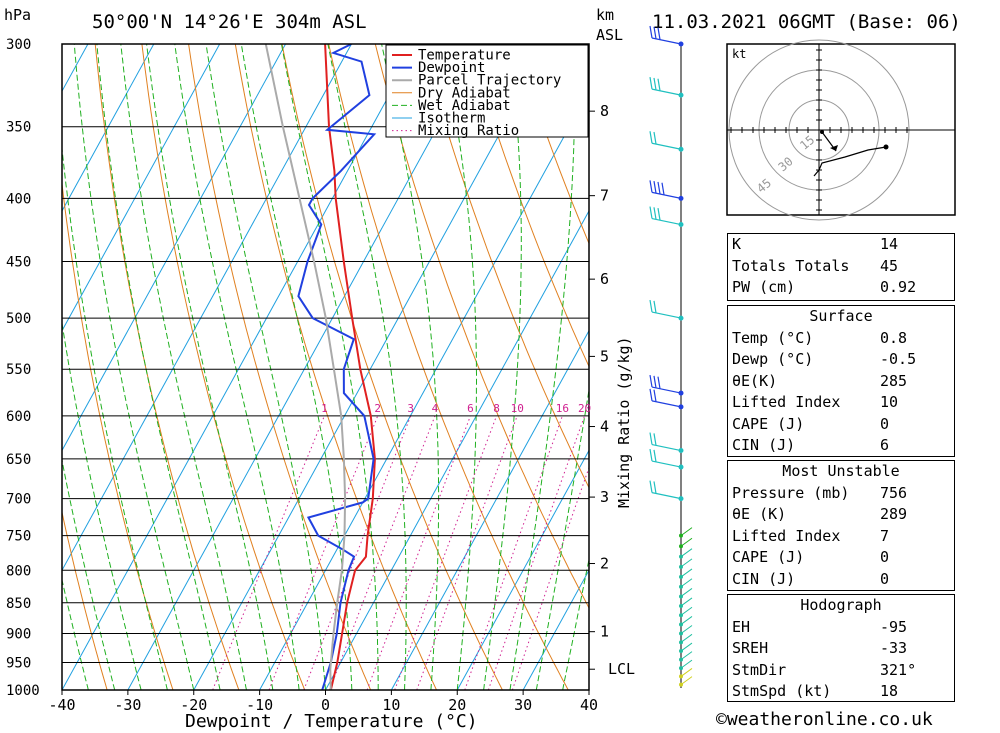 The height and width of the screenshot is (733, 1000). I want to click on index-section-title: Hodograph, so click(841, 605).